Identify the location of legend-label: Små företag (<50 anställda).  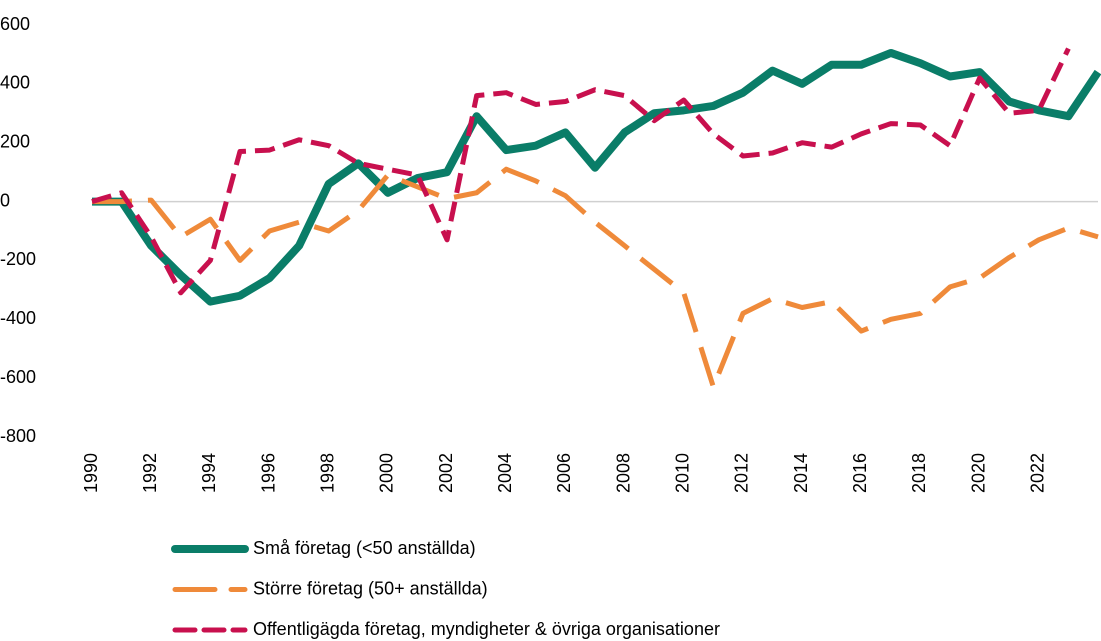
(364, 548).